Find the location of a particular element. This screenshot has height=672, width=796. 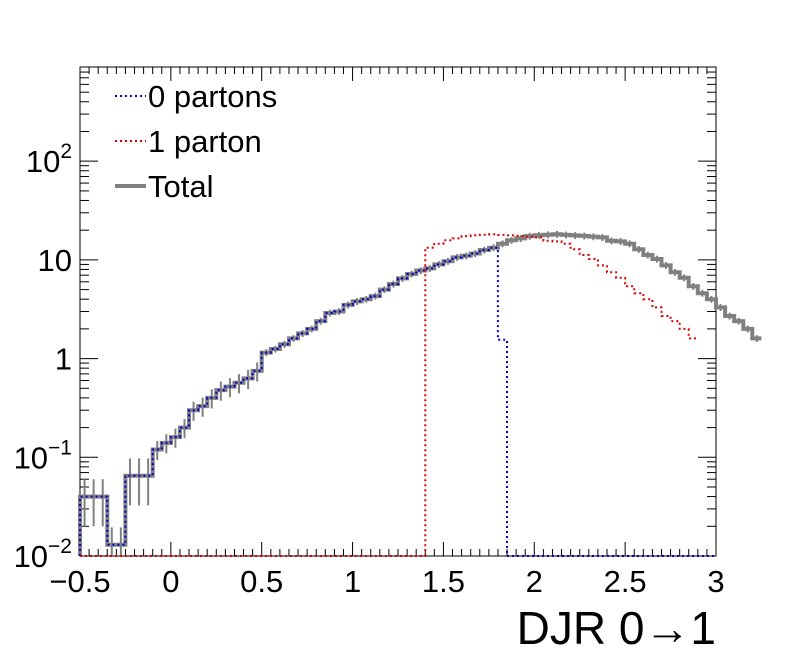

x-tick-label: 0 is located at coordinates (170, 581).